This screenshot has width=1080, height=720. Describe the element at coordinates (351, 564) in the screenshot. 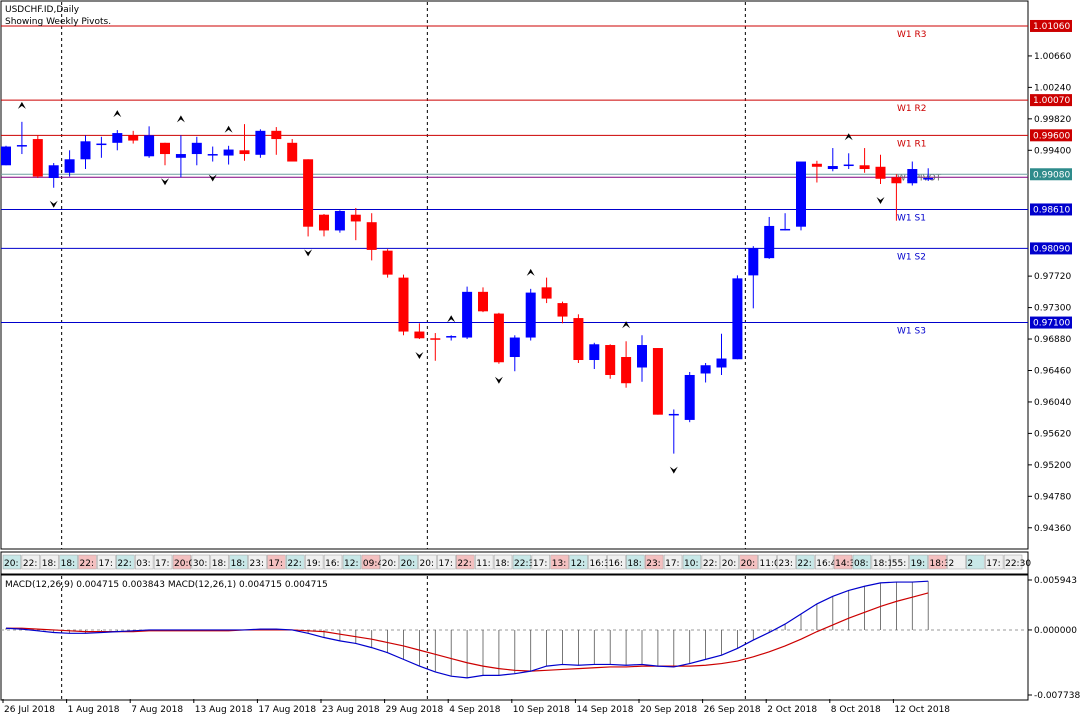

I see `time-ruler-label: 12:` at that location.